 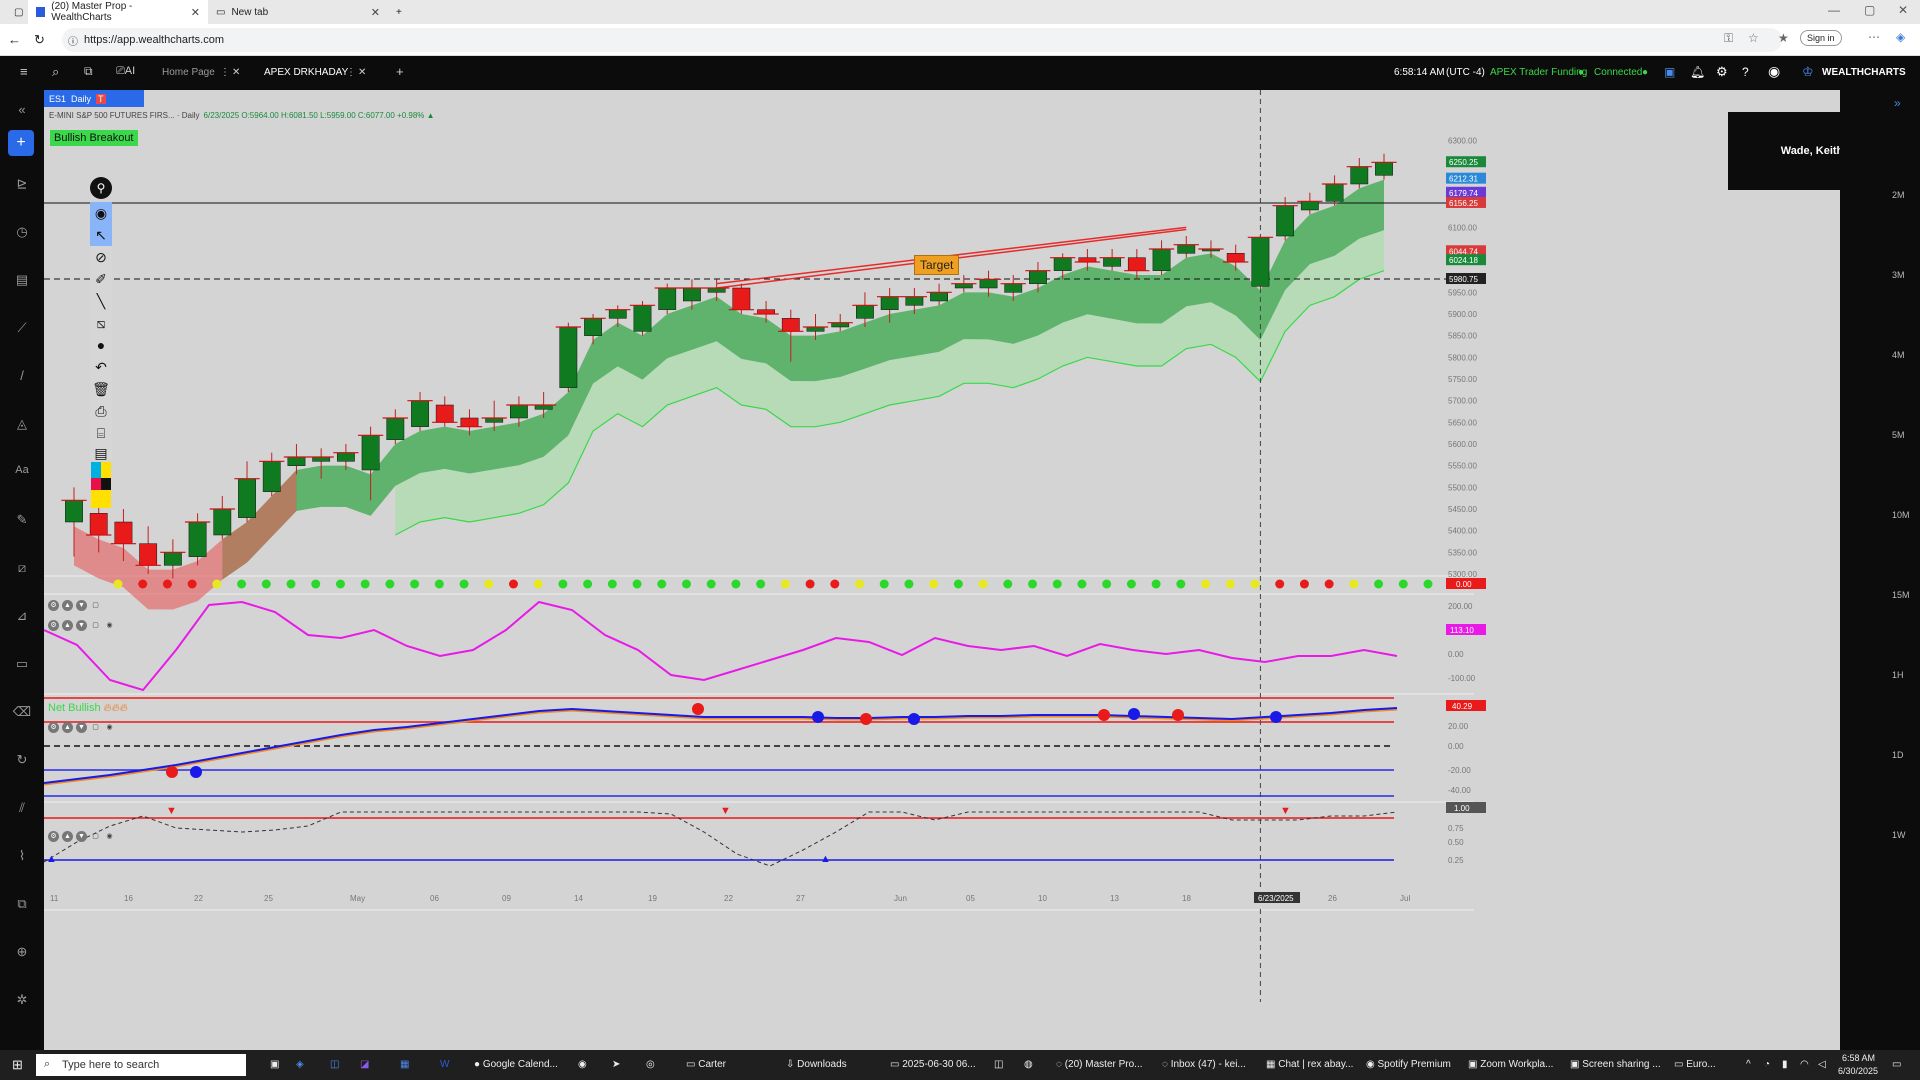 What do you see at coordinates (275, 1064) in the screenshot?
I see `app-icon: ▣` at bounding box center [275, 1064].